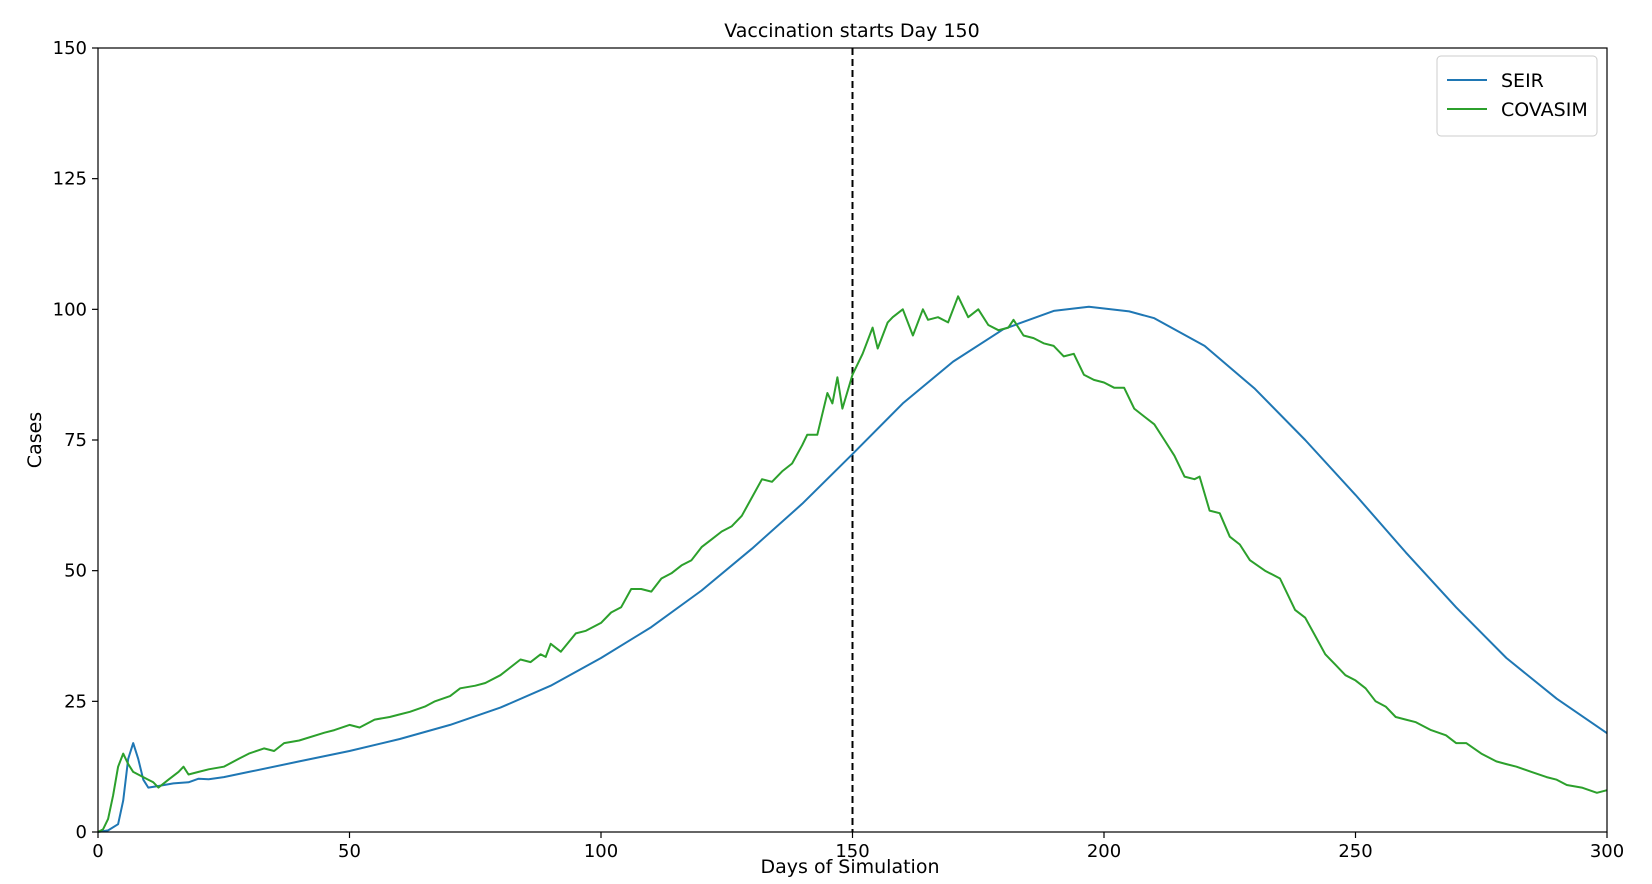  Describe the element at coordinates (75, 571) in the screenshot. I see `y-tick-label: 50` at that location.